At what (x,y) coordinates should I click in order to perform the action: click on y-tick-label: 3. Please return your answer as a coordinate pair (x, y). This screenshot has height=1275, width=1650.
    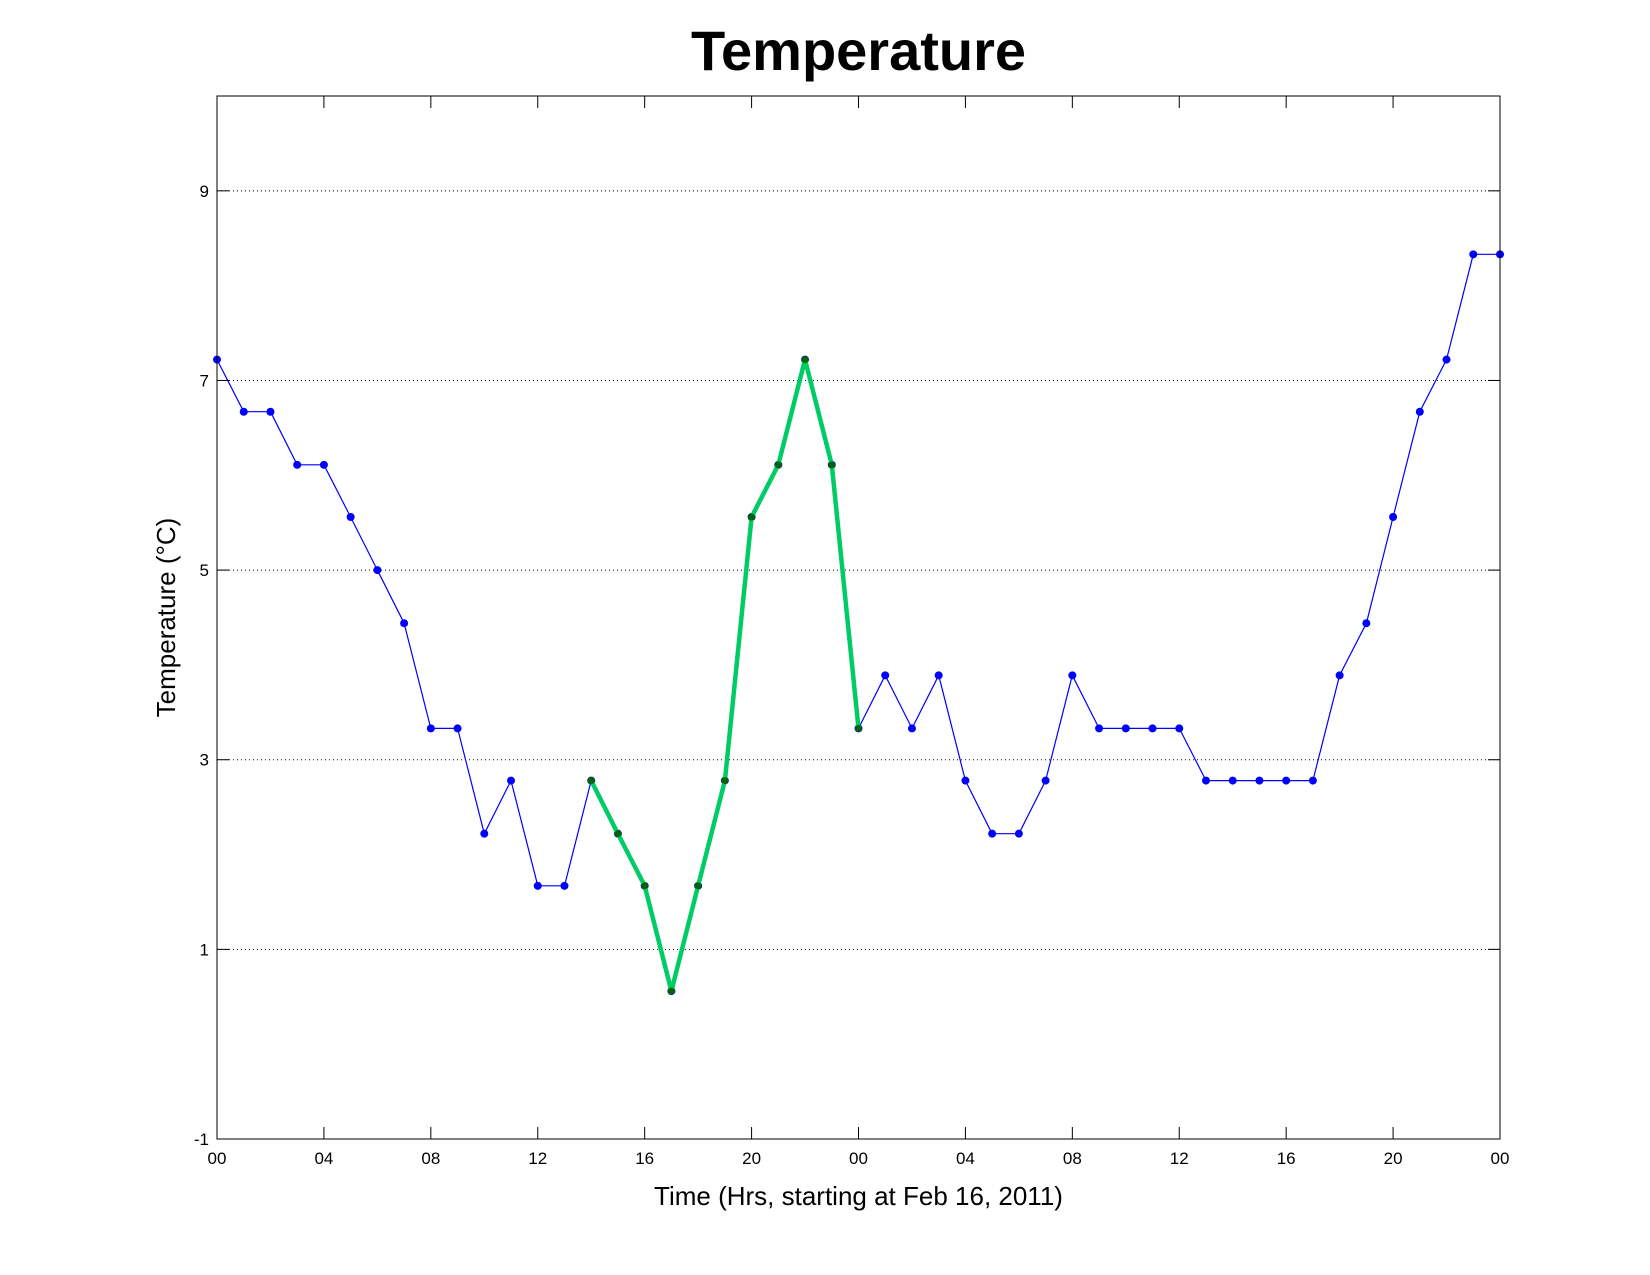
    Looking at the image, I should click on (204, 760).